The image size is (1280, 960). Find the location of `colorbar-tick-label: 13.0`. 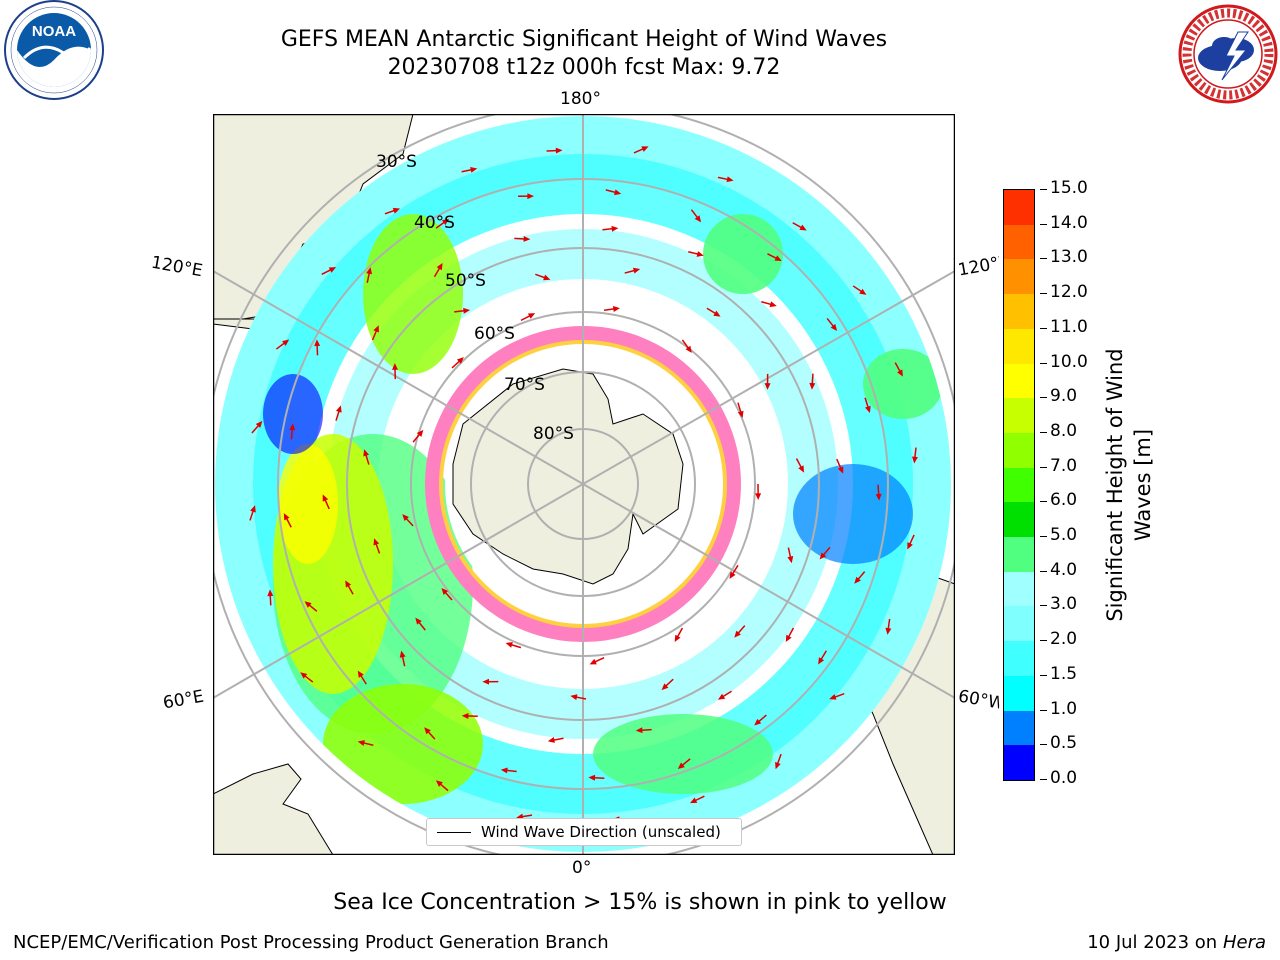

colorbar-tick-label: 13.0 is located at coordinates (1069, 257).